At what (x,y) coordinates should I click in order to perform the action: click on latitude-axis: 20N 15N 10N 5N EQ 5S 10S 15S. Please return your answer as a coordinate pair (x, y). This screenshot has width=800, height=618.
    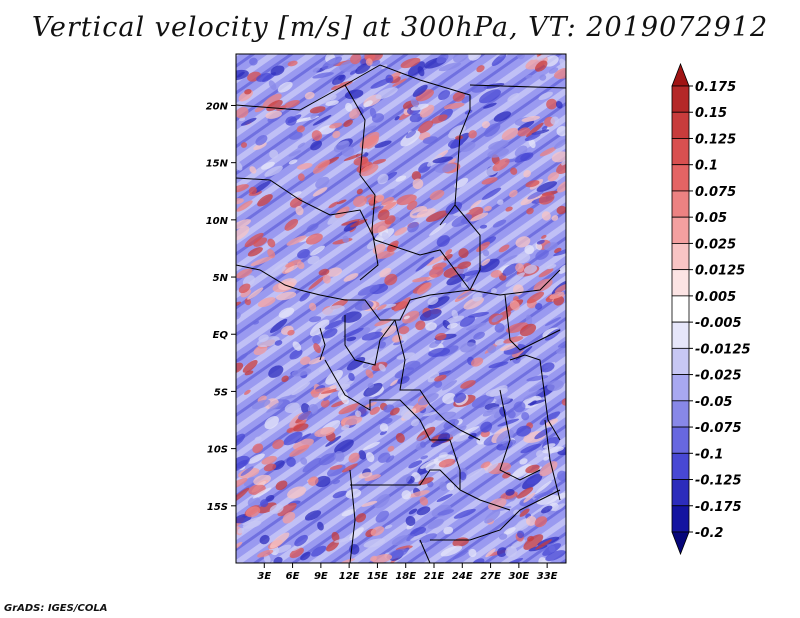
    Looking at the image, I should click on (221, 307).